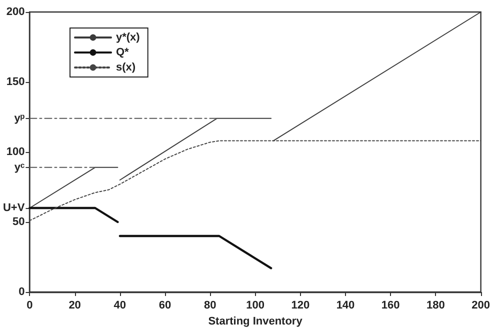 This screenshot has width=493, height=332. I want to click on y-tick-label: U+V, so click(14, 208).